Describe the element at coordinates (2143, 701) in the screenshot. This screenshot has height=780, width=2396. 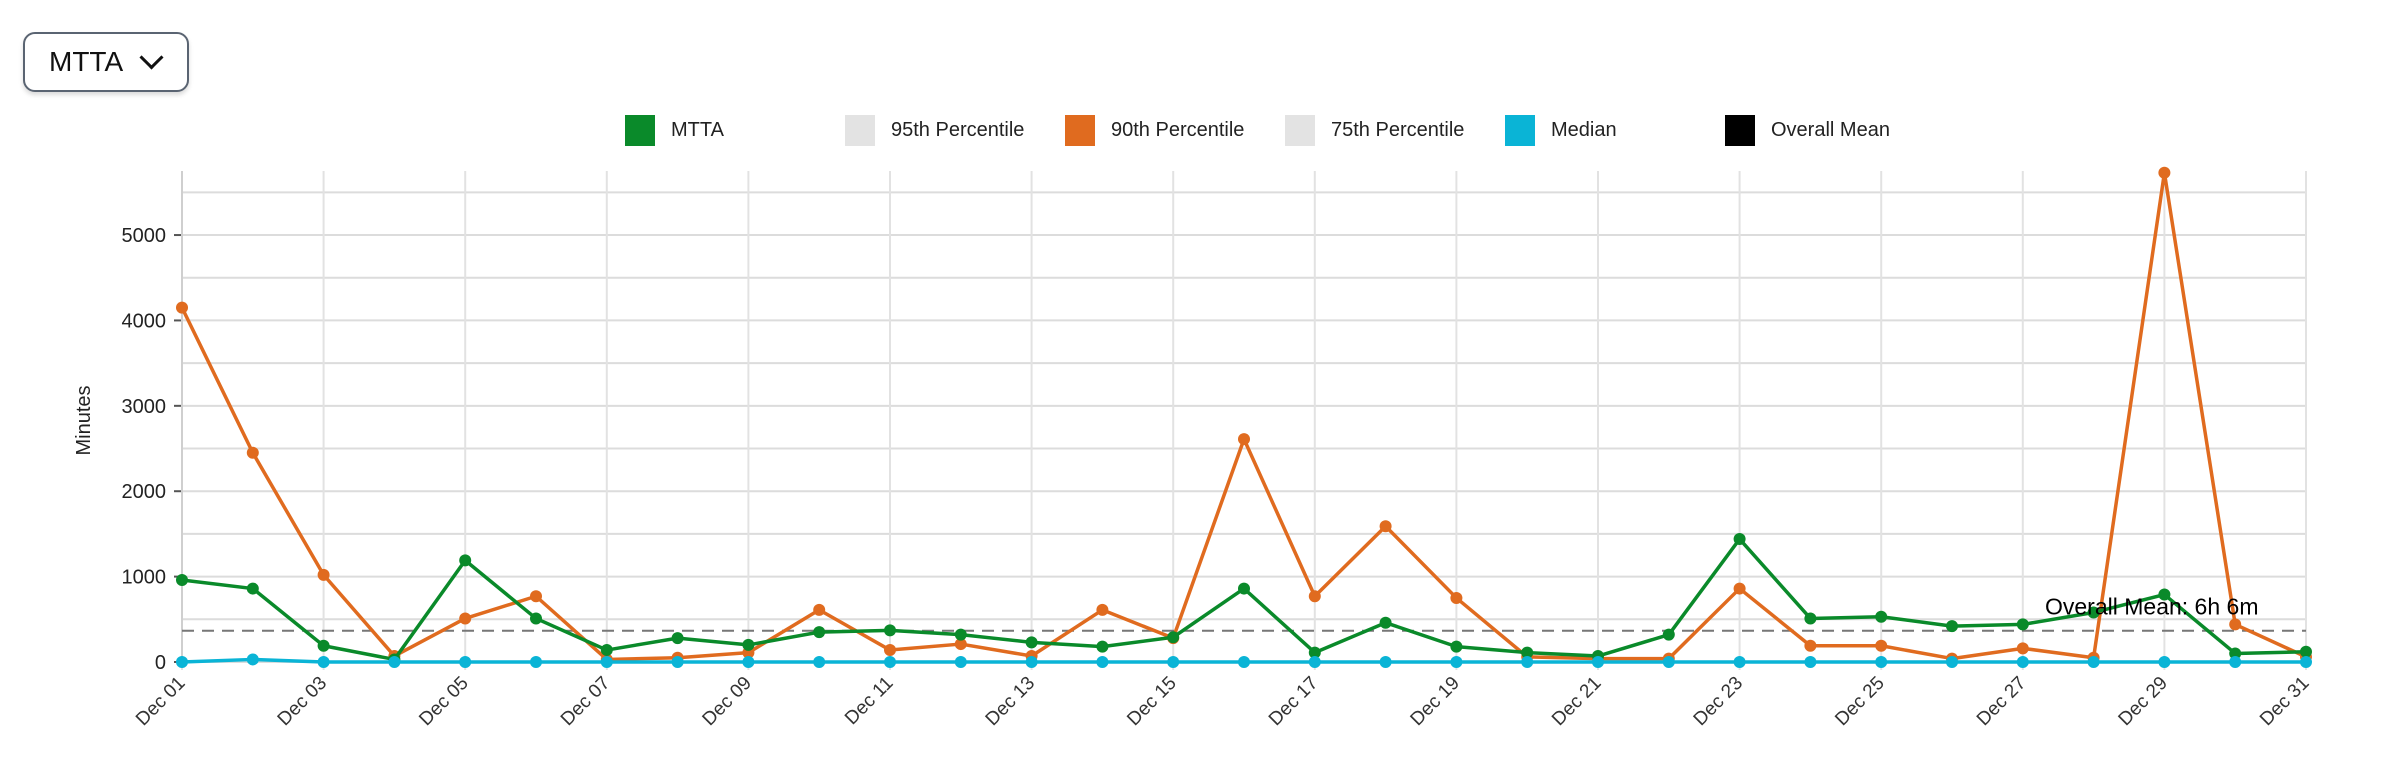
I see `x-tick-label: Dec 29` at that location.